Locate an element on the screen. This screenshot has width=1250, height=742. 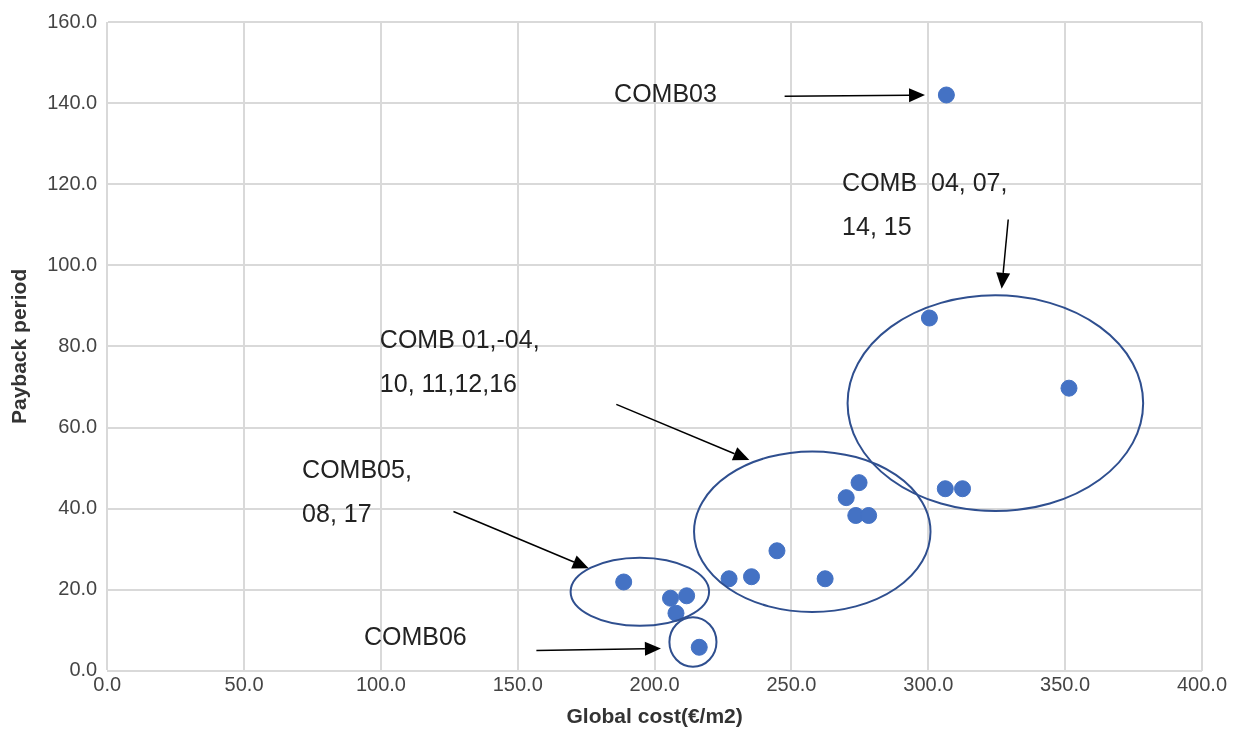
x-tick-label: 400.0 is located at coordinates (1202, 684).